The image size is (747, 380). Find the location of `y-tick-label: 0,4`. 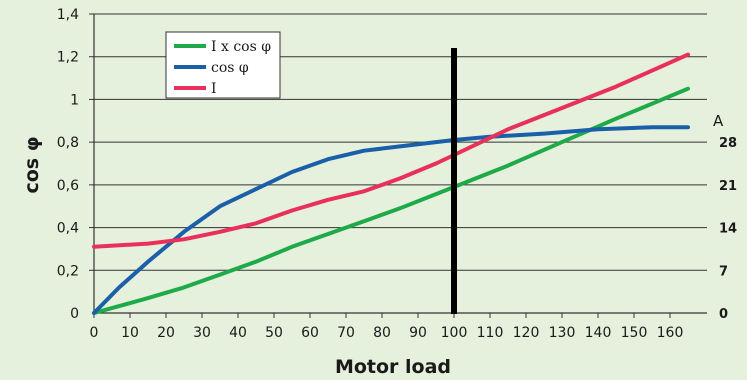

y-tick-label: 0,4 is located at coordinates (68, 229).